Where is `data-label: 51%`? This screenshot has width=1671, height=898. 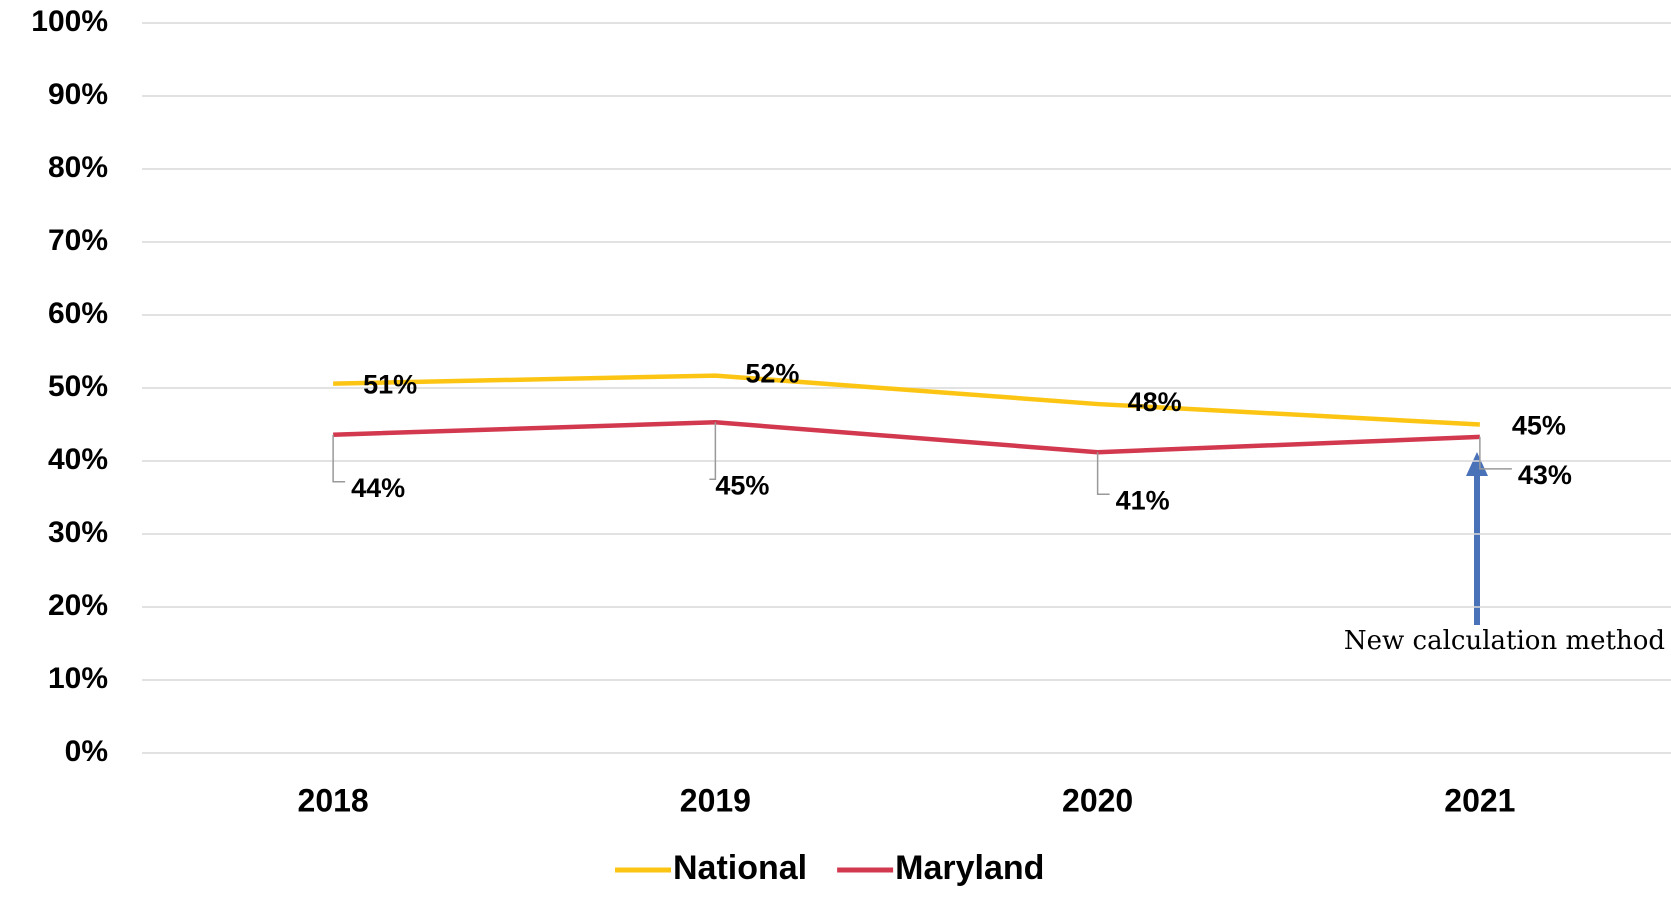 data-label: 51% is located at coordinates (390, 385).